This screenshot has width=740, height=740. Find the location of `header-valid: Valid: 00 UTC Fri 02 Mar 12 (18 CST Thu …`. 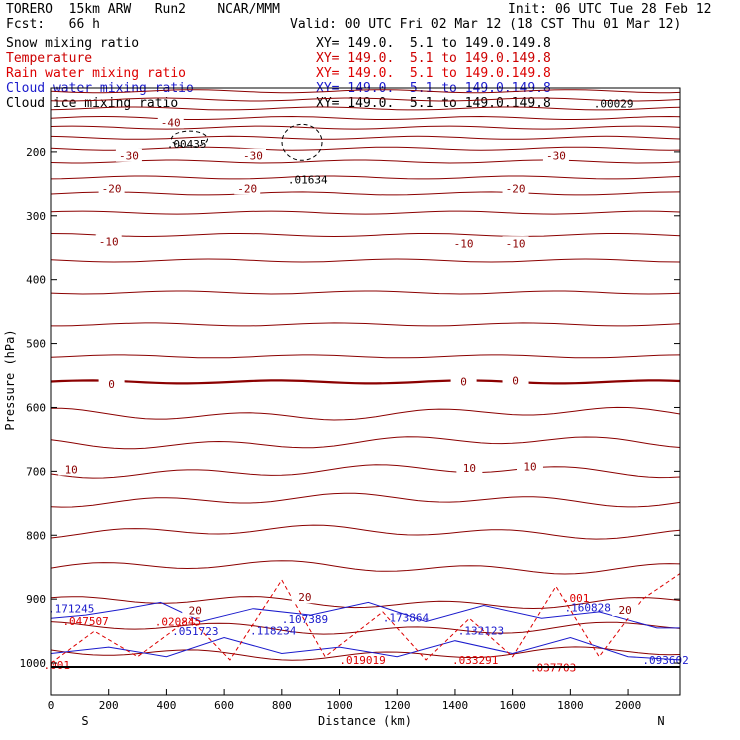

header-valid: Valid: 00 UTC Fri 02 Mar 12 (18 CST Thu … is located at coordinates (486, 24).